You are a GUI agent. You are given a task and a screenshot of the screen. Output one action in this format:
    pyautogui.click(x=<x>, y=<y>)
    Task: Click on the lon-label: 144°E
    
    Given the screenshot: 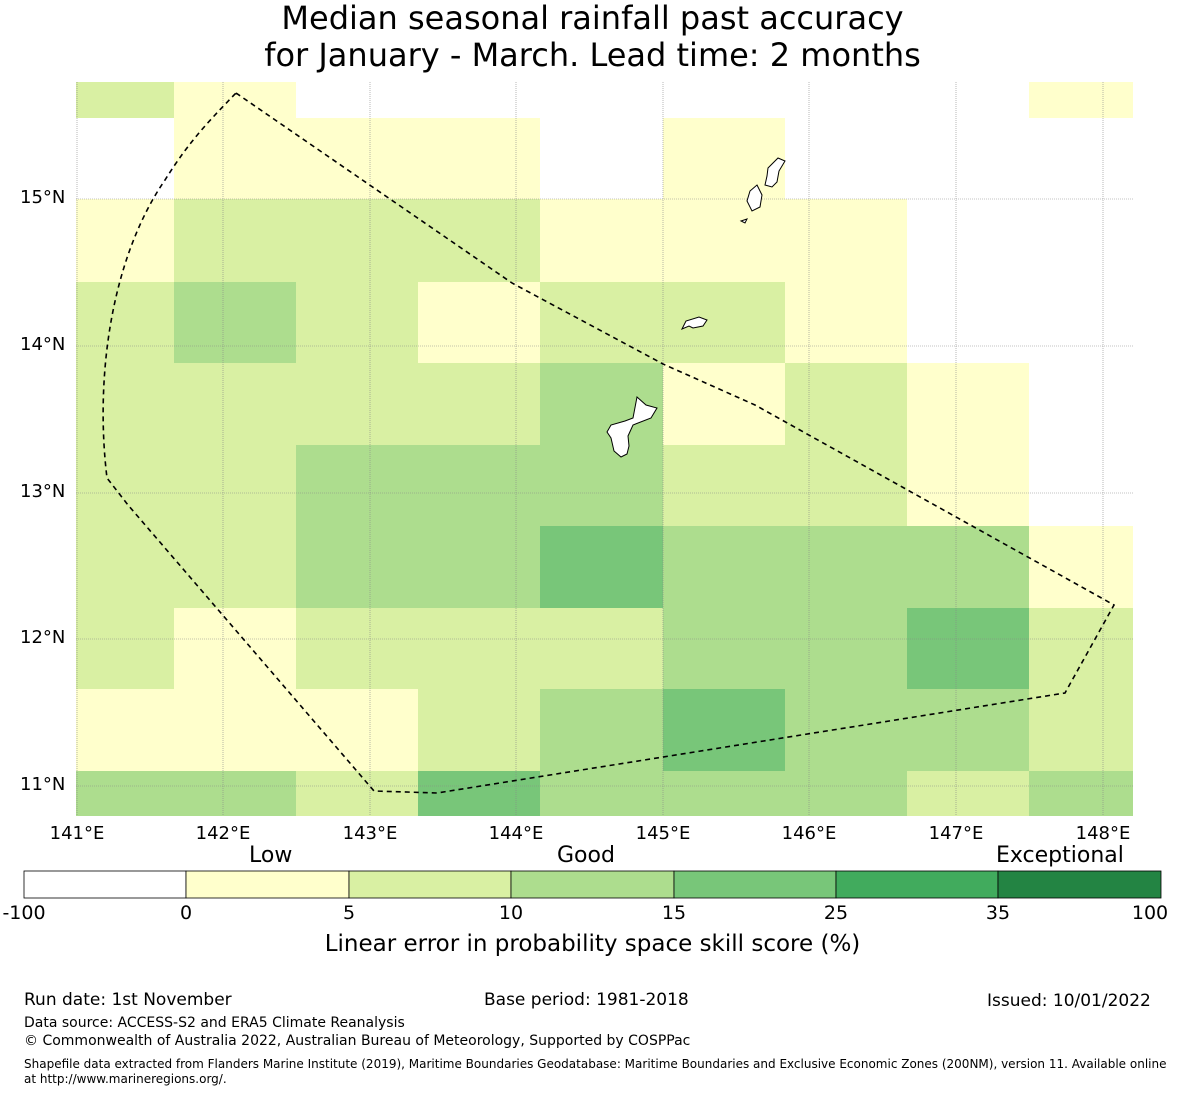 What is the action you would take?
    pyautogui.click(x=516, y=833)
    